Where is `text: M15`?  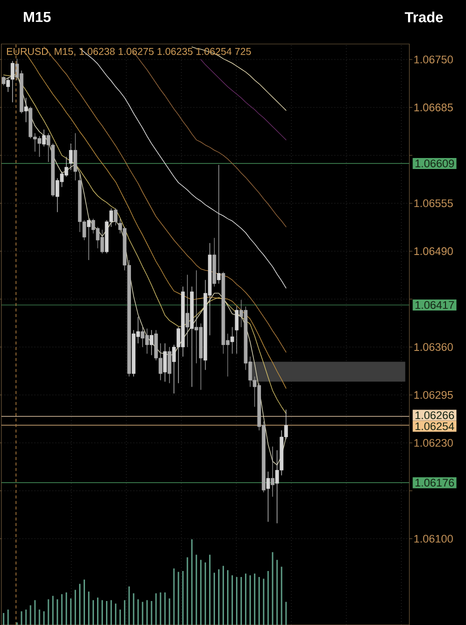
text: M15 is located at coordinates (37, 17).